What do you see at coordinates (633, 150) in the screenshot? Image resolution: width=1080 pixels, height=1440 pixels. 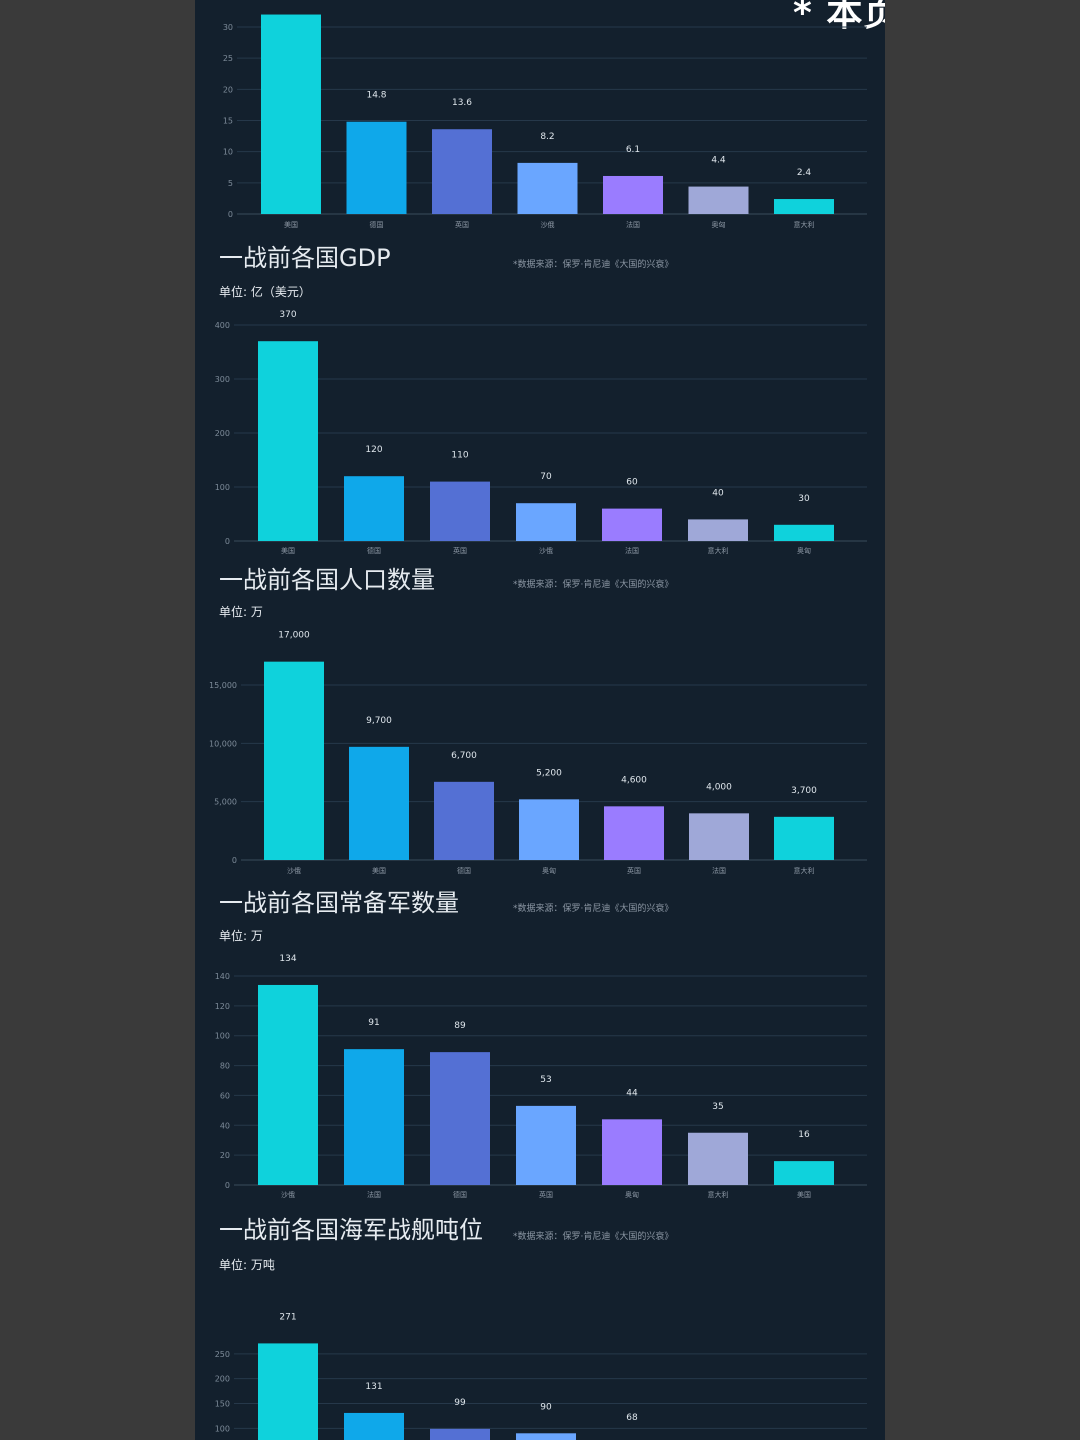 I see `data-label: 6.1` at bounding box center [633, 150].